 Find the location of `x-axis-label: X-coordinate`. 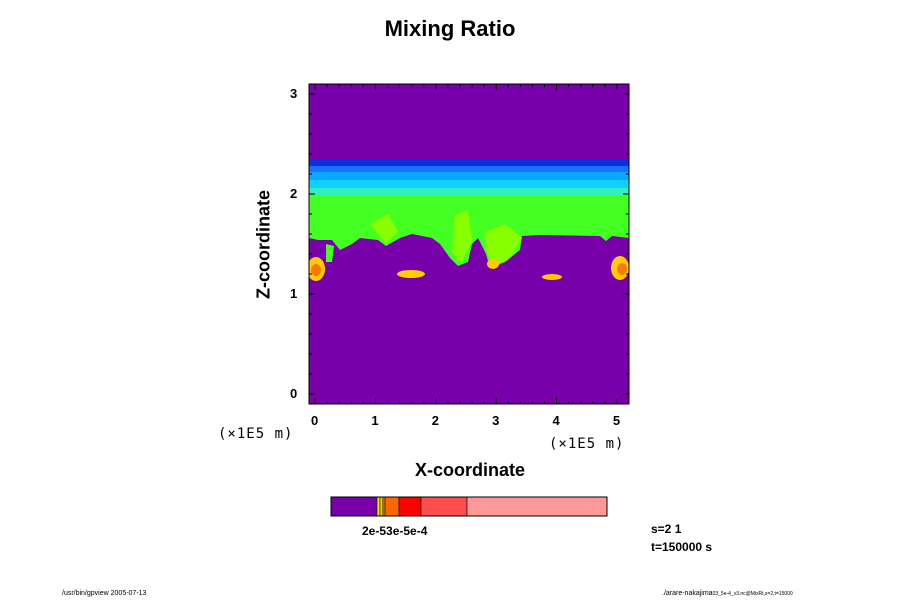

x-axis-label: X-coordinate is located at coordinates (469, 470).